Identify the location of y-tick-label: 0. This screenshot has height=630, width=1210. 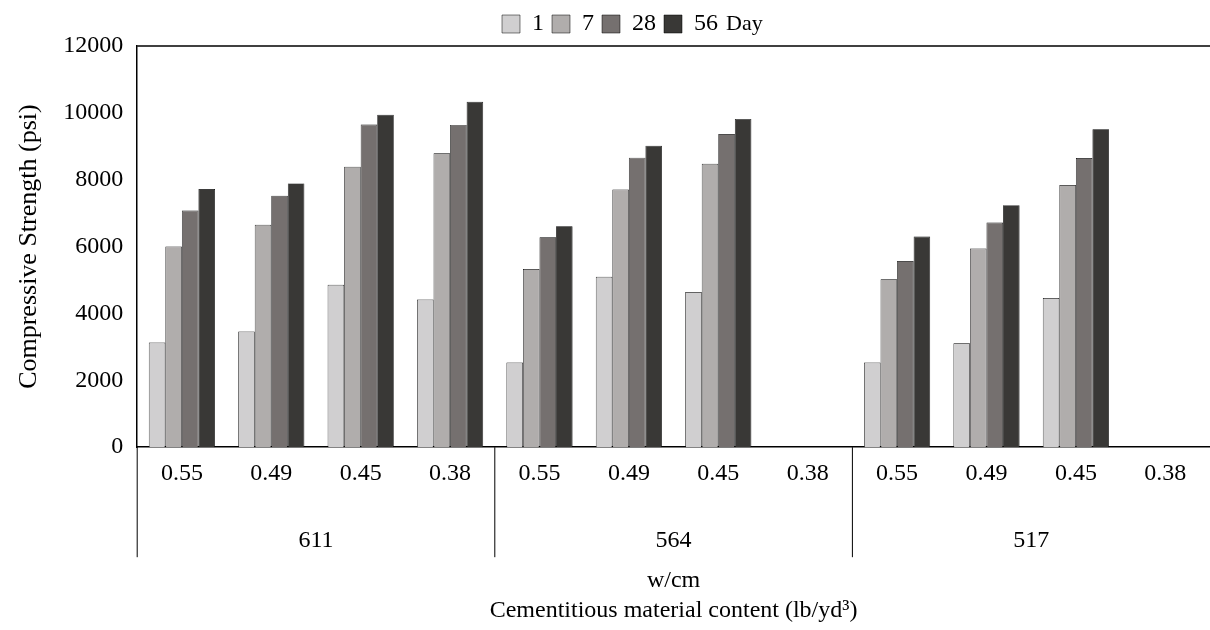
(117, 445).